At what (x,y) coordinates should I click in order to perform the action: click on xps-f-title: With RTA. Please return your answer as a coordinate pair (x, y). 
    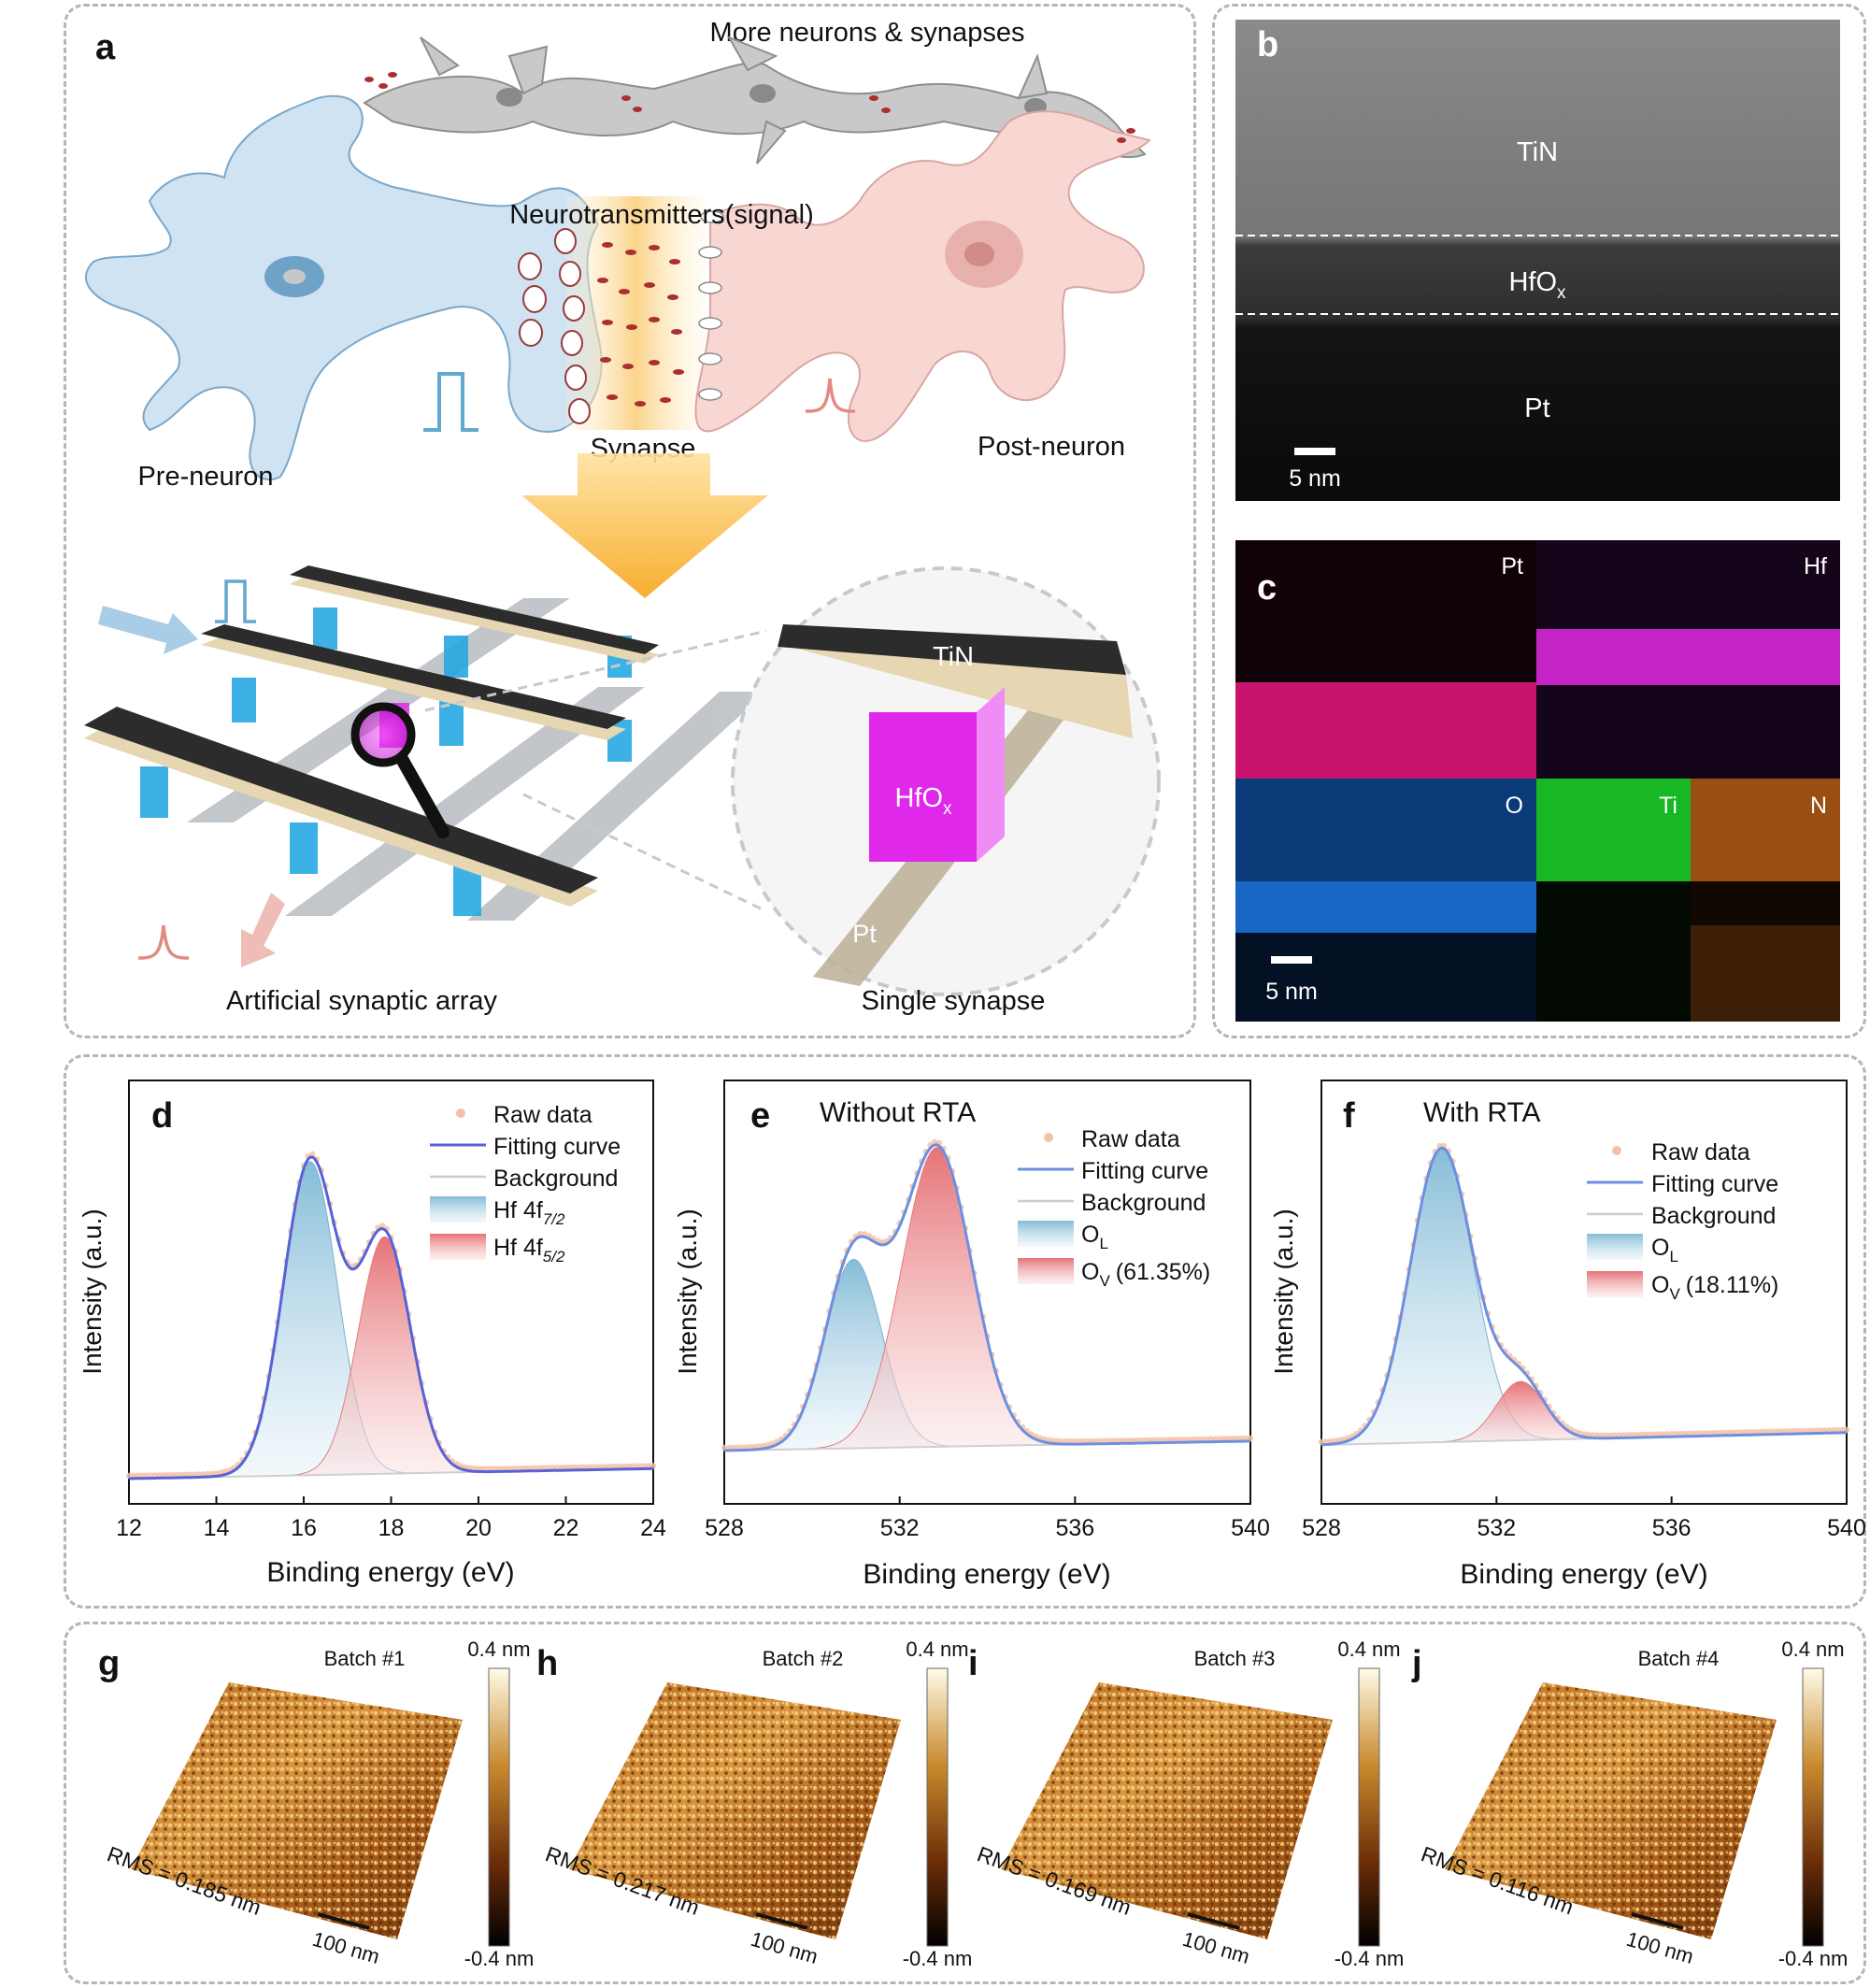
    Looking at the image, I should click on (1482, 1112).